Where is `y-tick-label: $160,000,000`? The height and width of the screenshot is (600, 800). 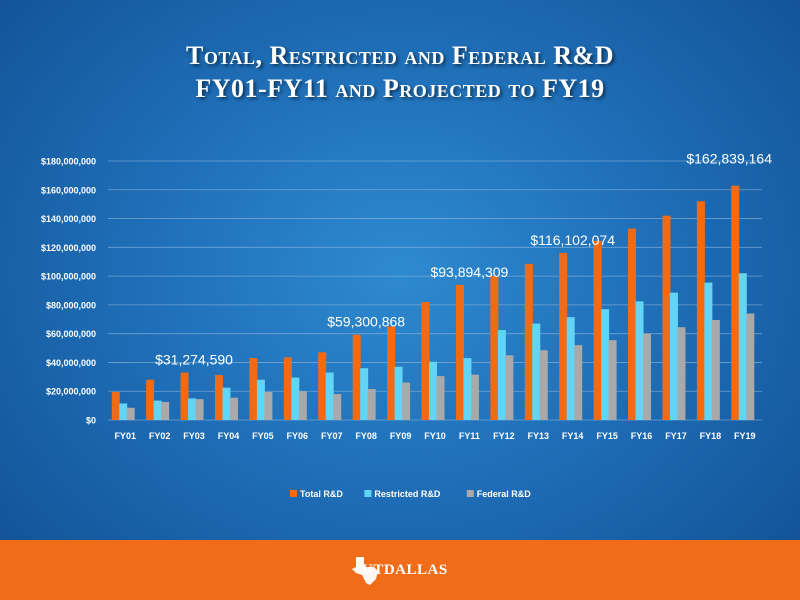
y-tick-label: $160,000,000 is located at coordinates (68, 190).